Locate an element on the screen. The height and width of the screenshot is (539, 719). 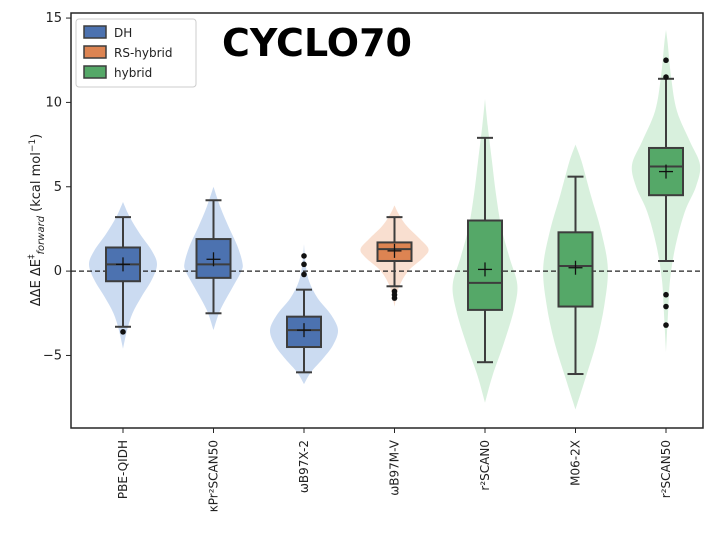
legend: DH RS-hybrid hybrid is located at coordinates (136, 53).